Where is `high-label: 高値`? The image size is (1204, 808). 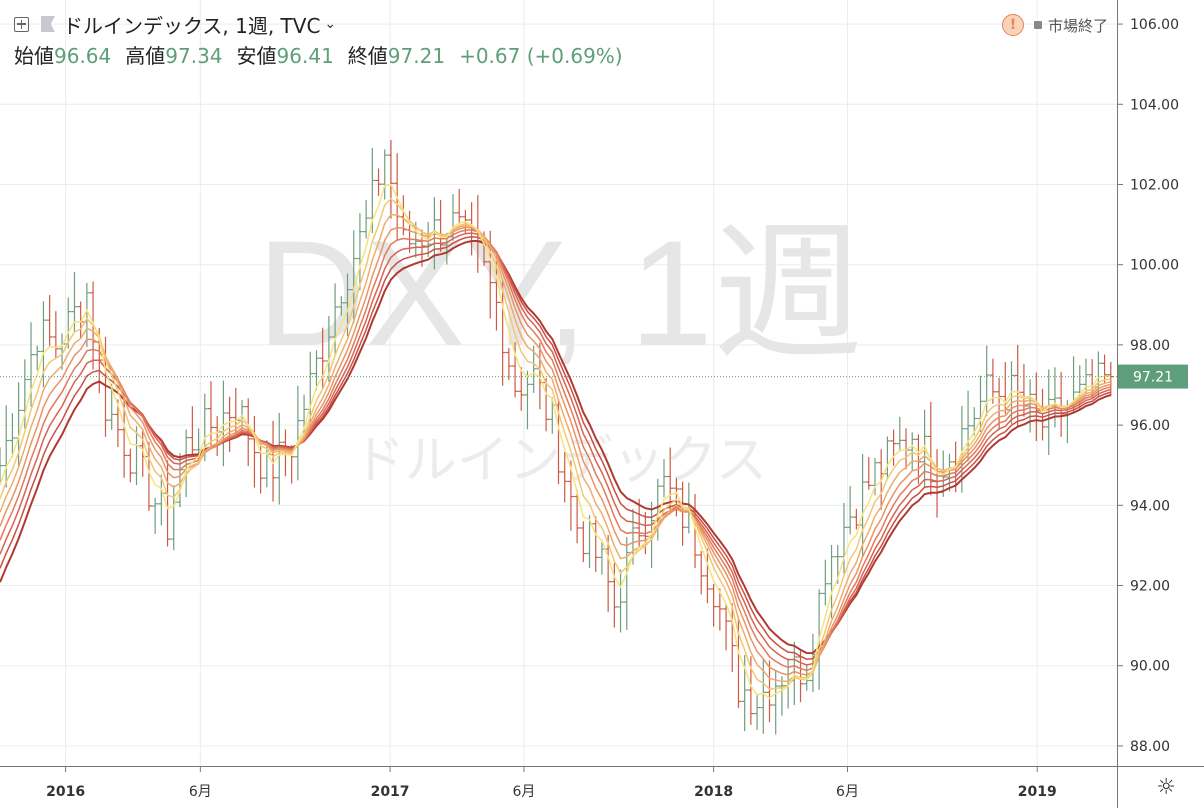
high-label: 高値 is located at coordinates (145, 56).